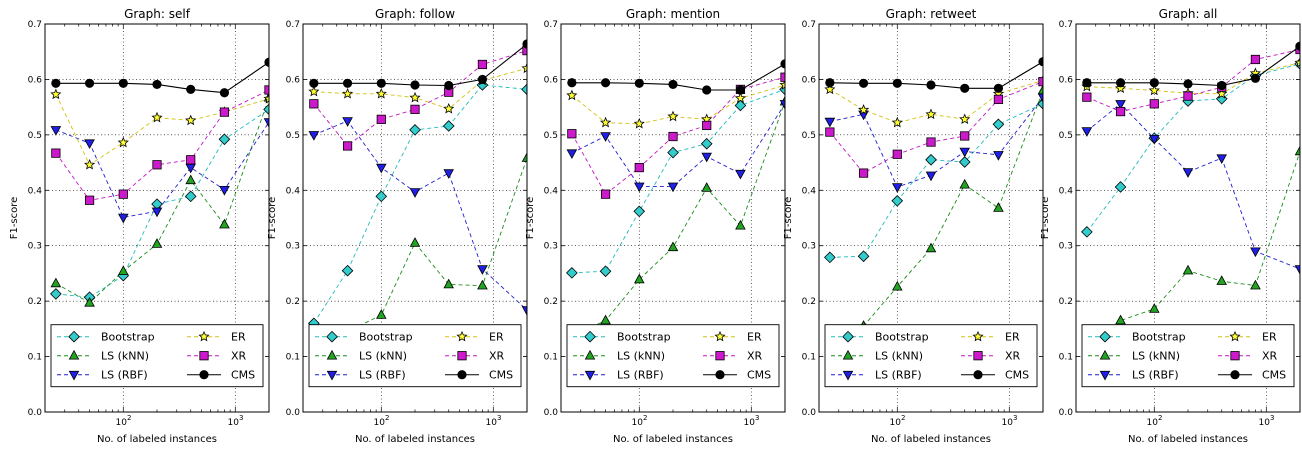  What do you see at coordinates (74, 375) in the screenshot?
I see `legend-marker-ls-rbf` at bounding box center [74, 375].